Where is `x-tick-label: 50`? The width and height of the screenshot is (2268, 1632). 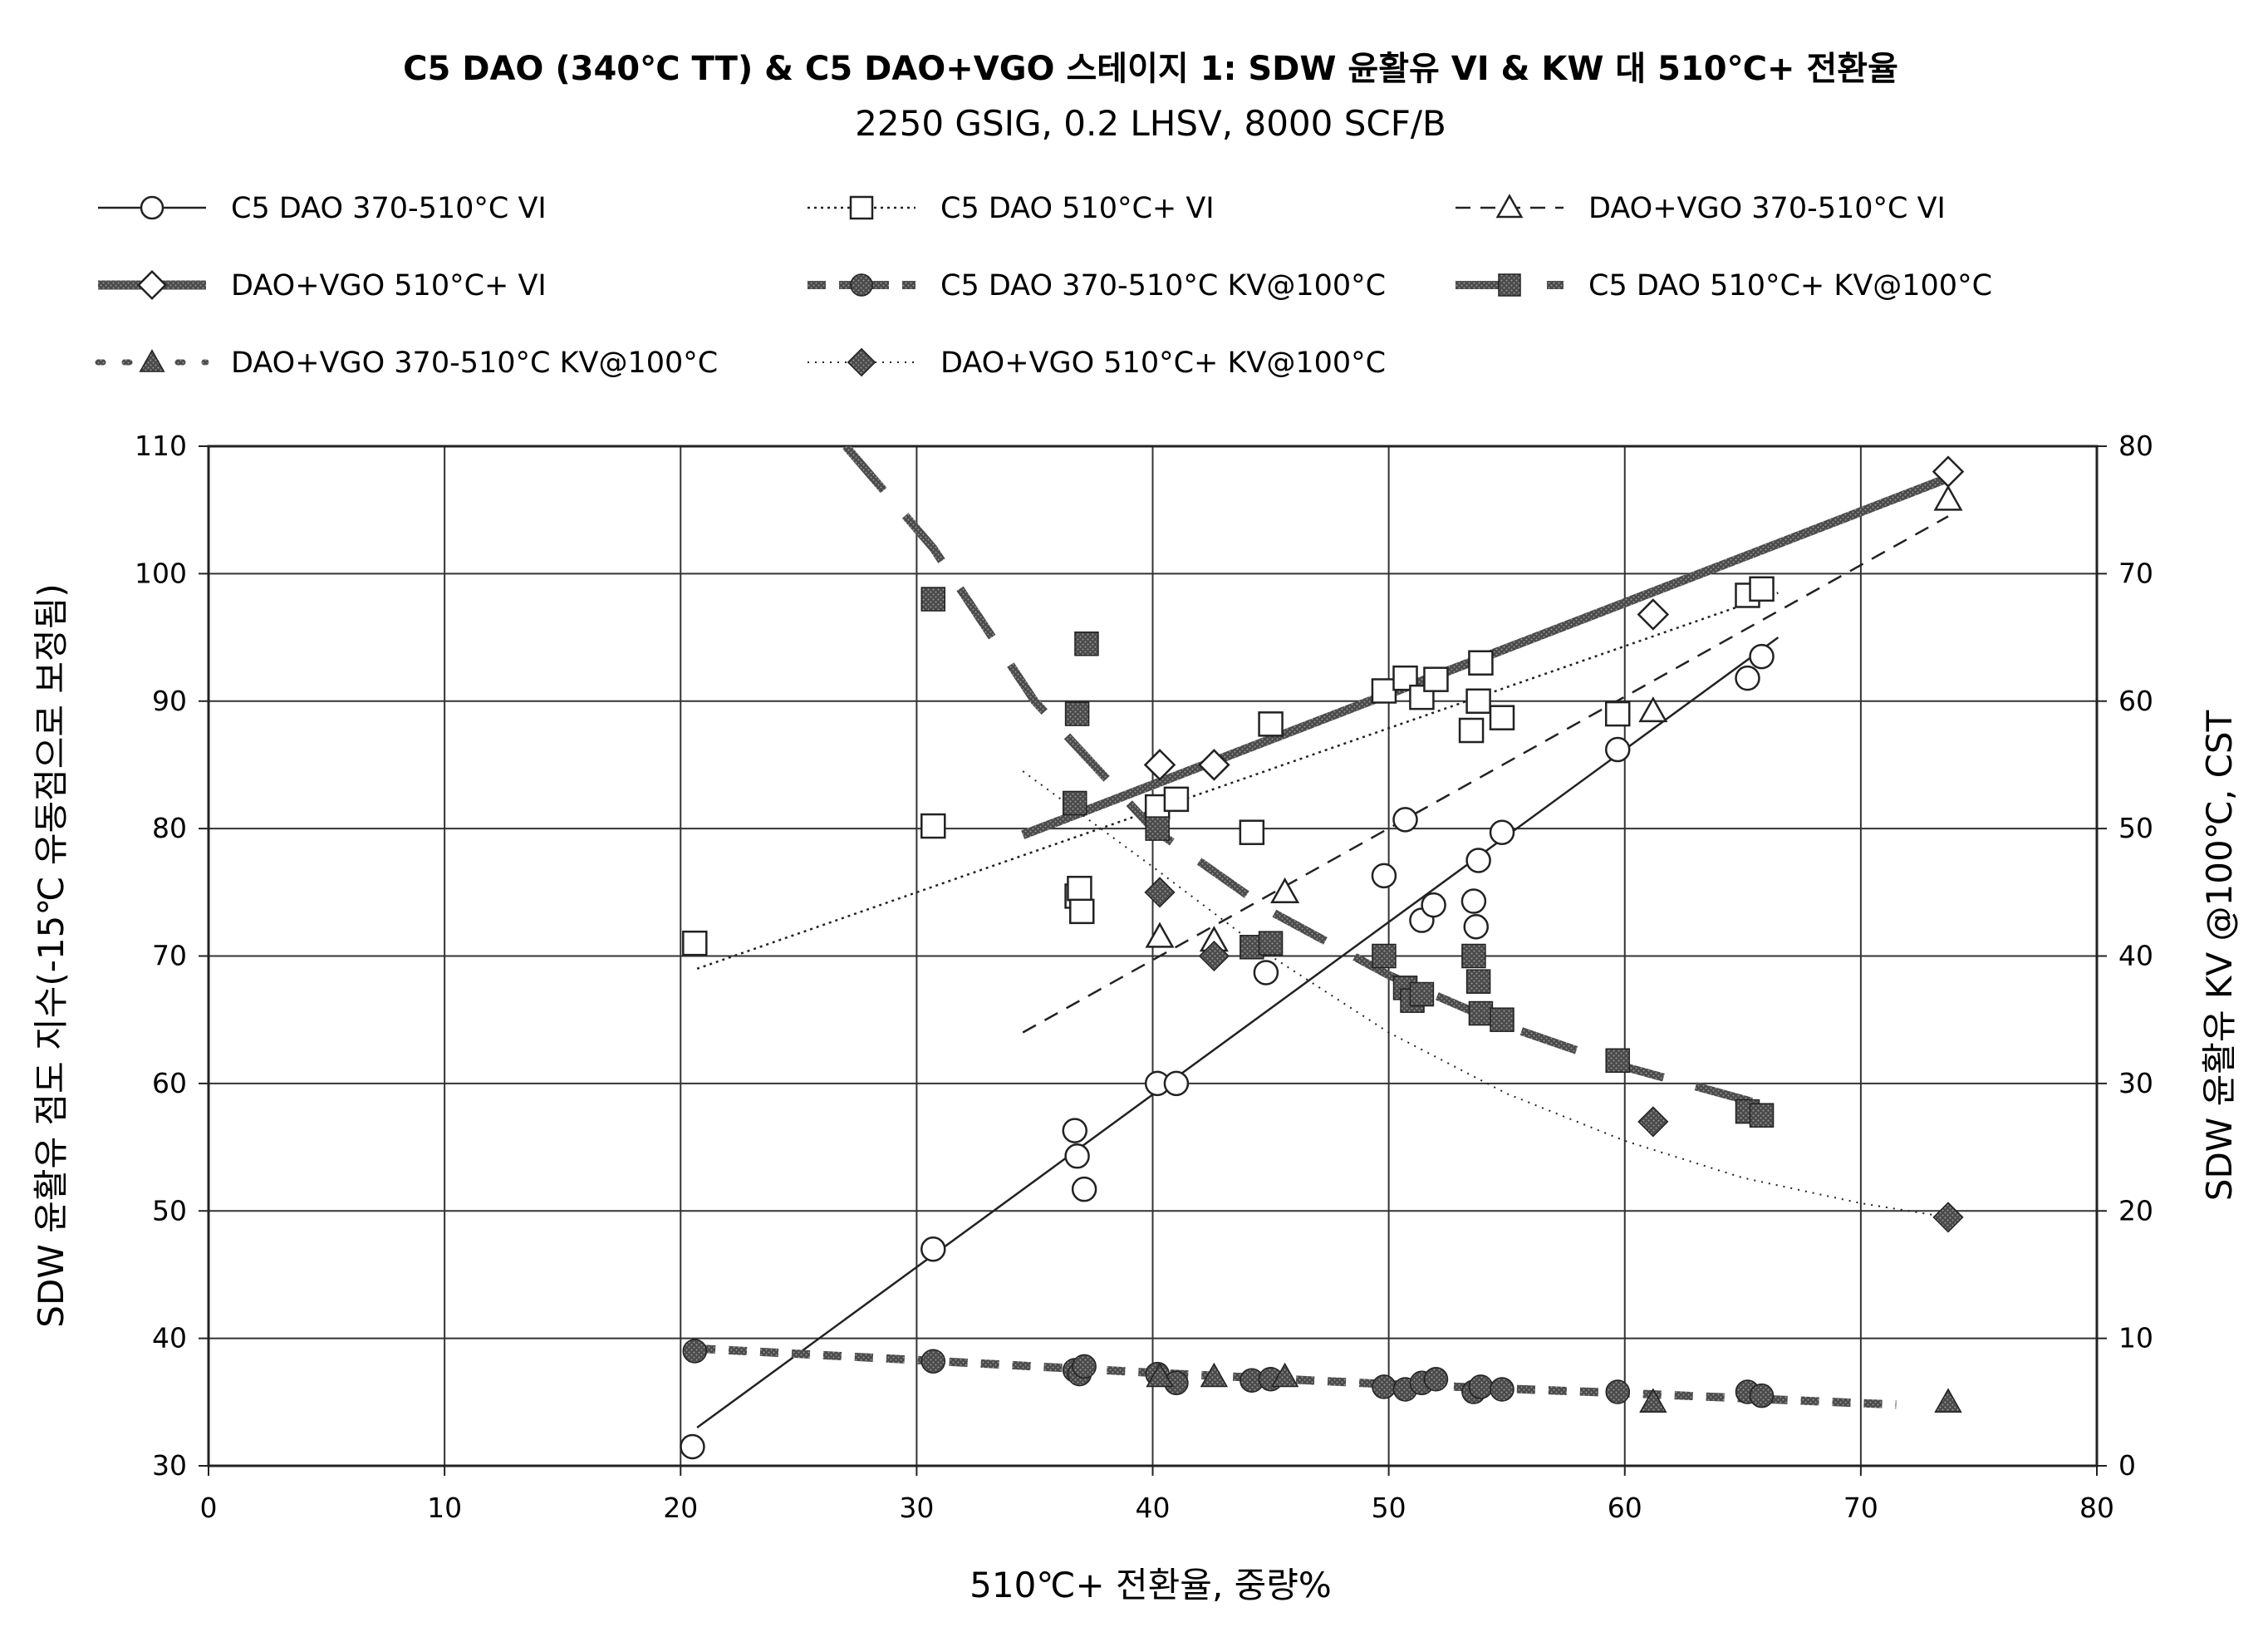
x-tick-label: 50 is located at coordinates (1389, 1508).